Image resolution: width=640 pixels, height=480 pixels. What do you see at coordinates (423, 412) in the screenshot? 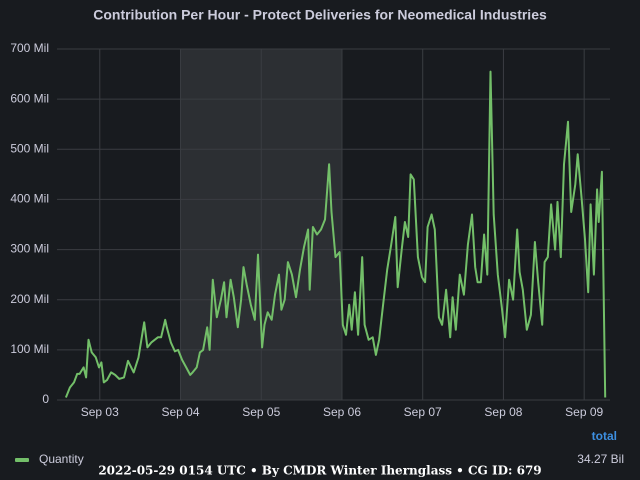
I see `x-tick-label: Sep 07` at bounding box center [423, 412].